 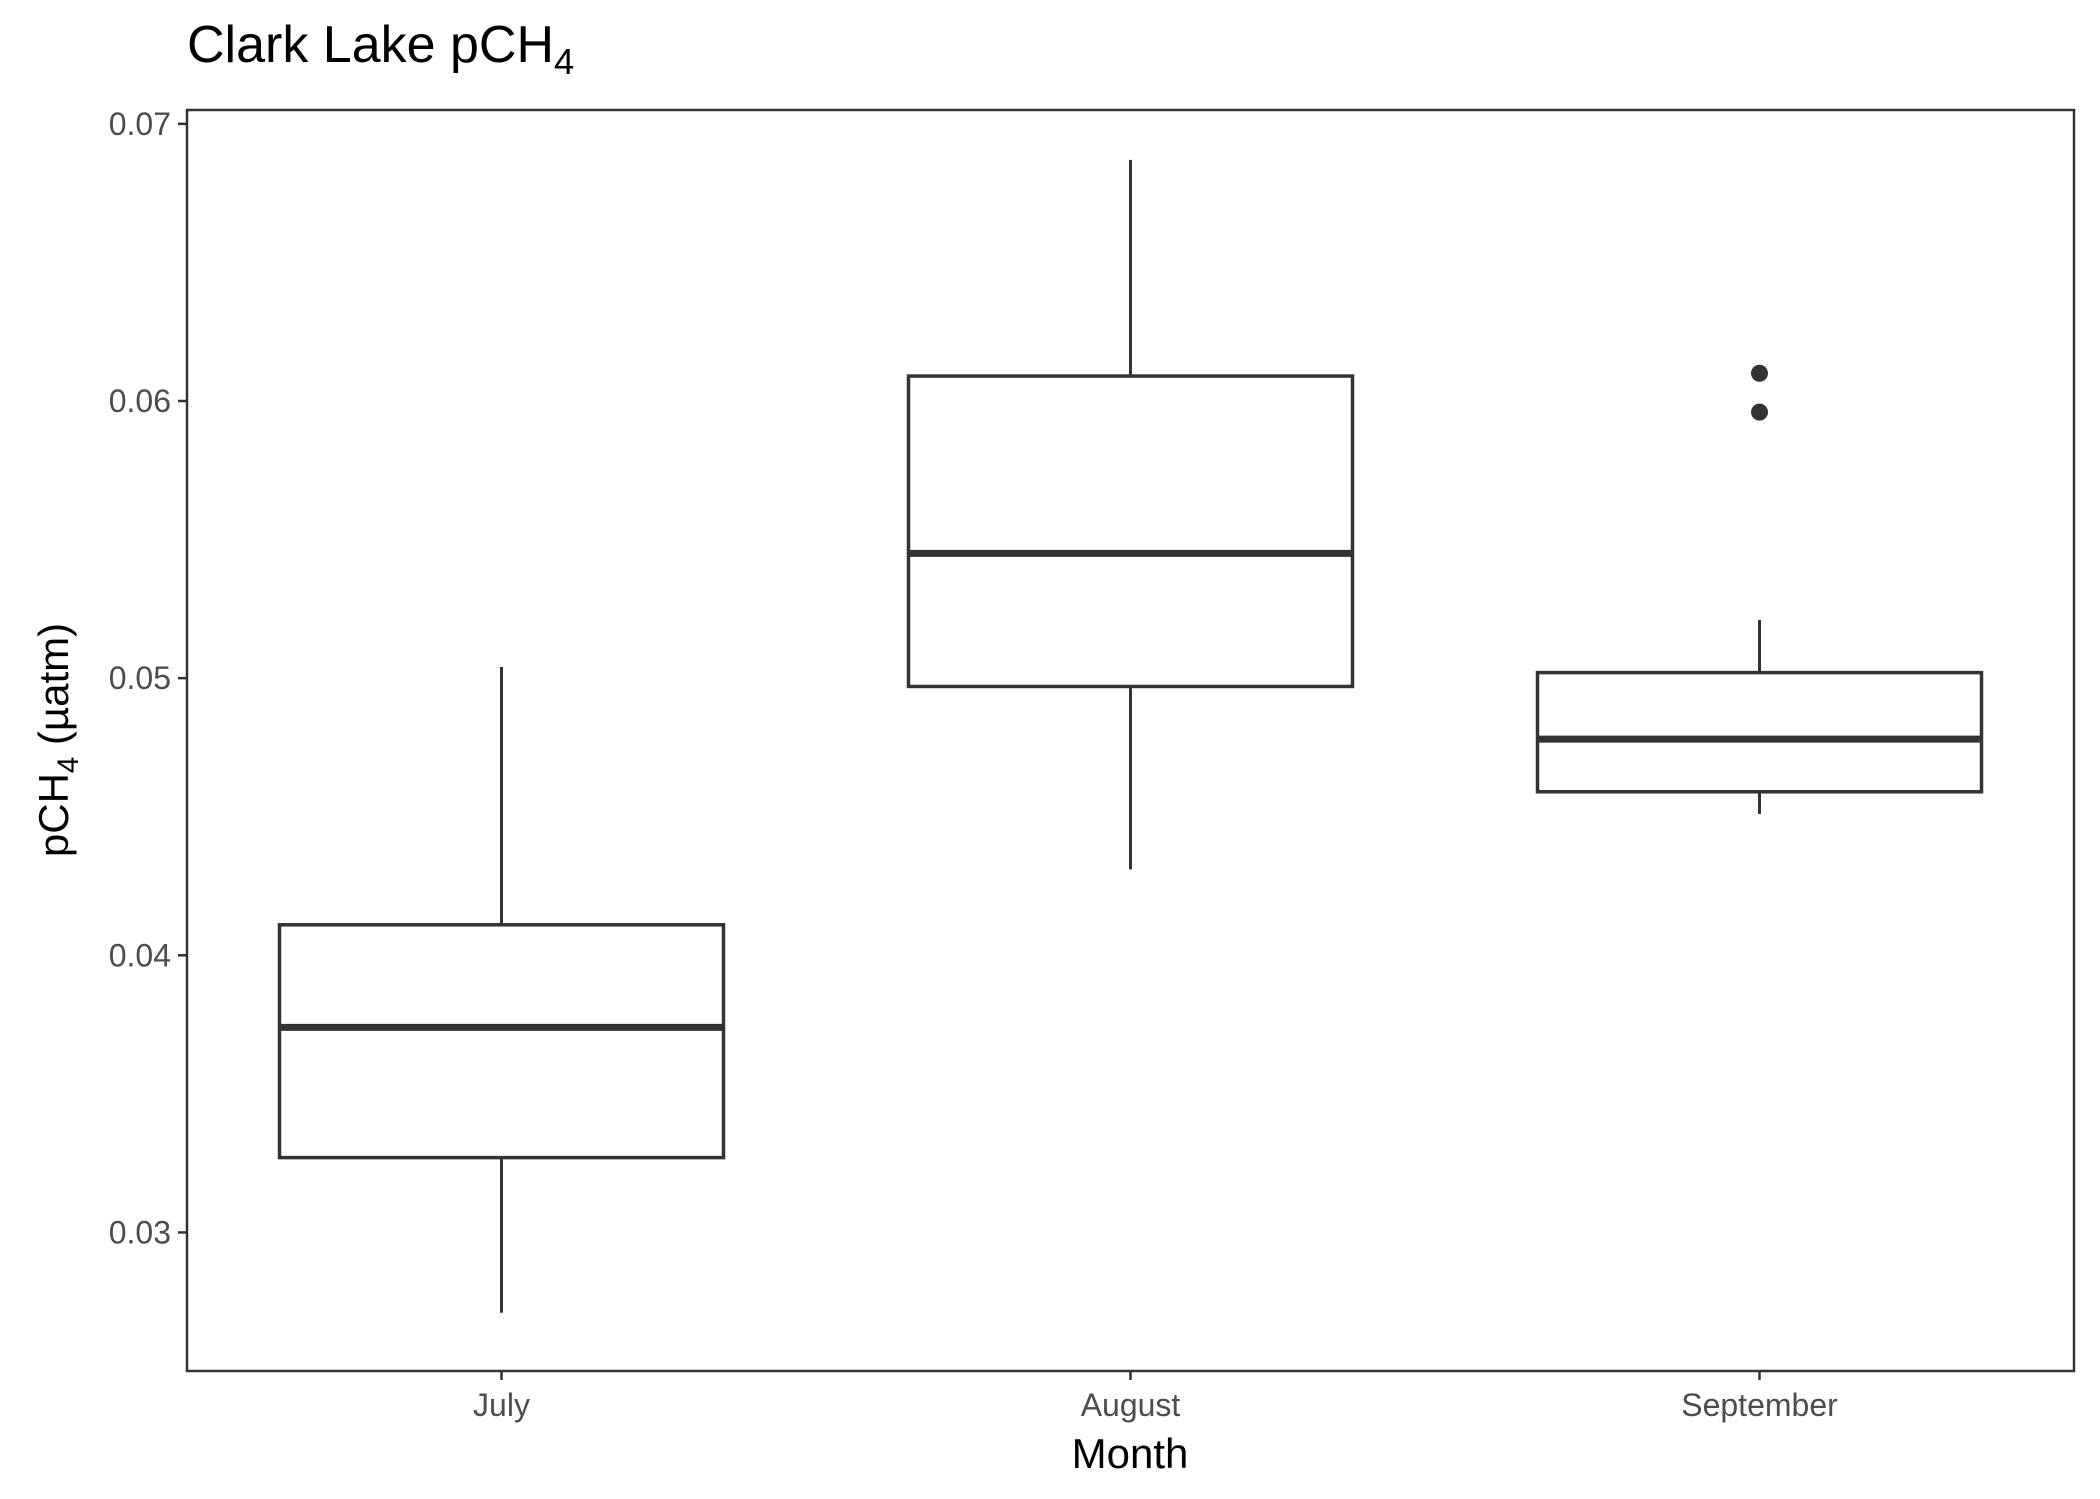 I want to click on x-axis-title: Month, so click(x=1130, y=1453).